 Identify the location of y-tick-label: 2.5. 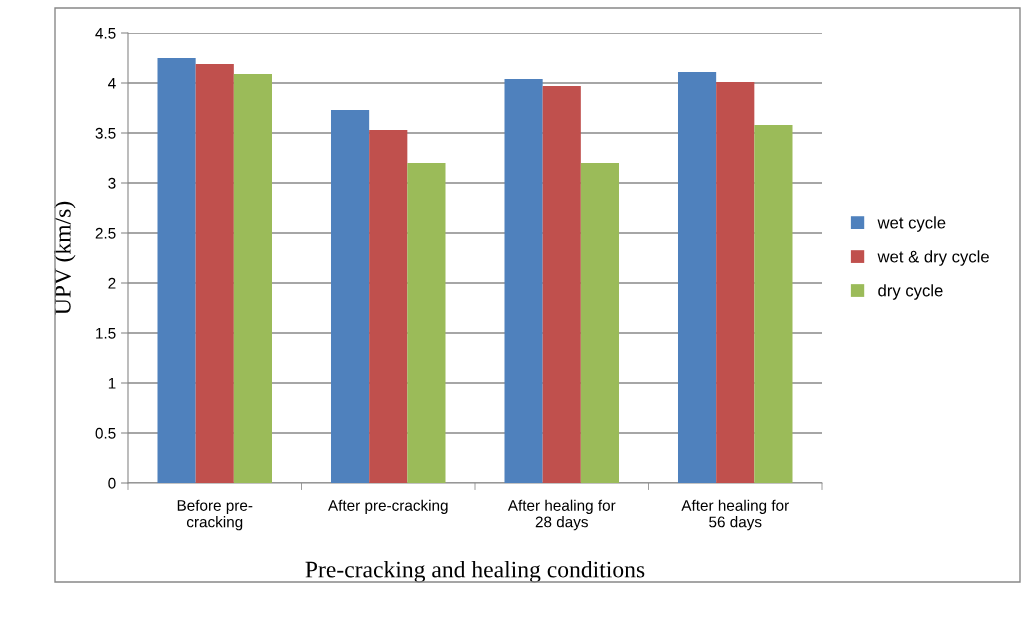
(105, 233).